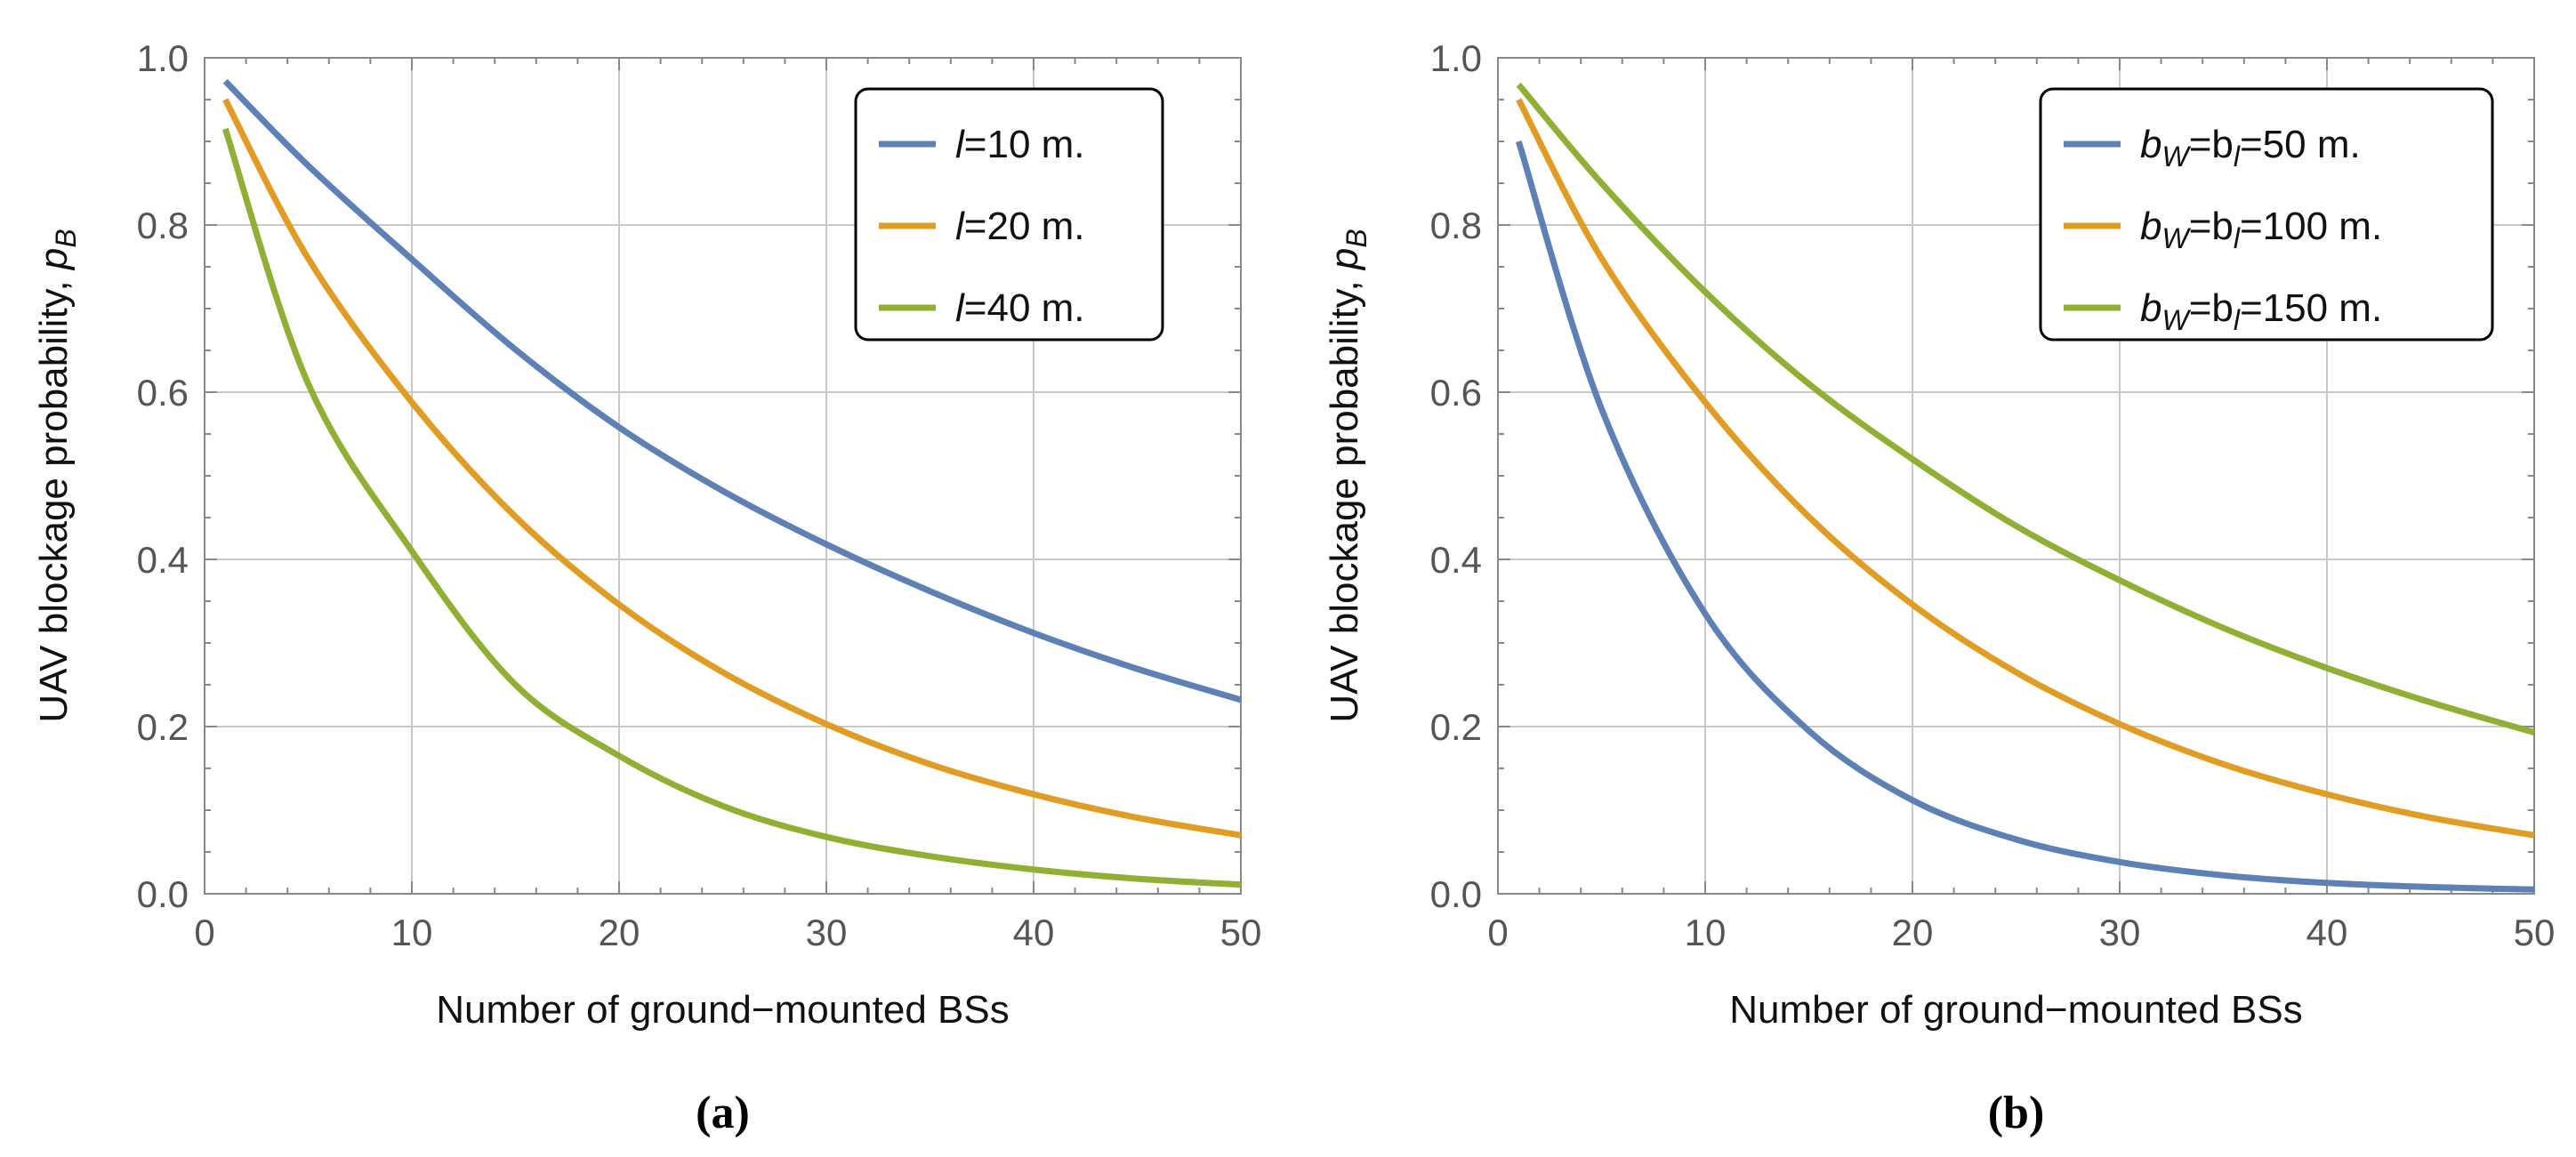 Image resolution: width=2576 pixels, height=1157 pixels. What do you see at coordinates (2311, 226) in the screenshot?
I see `legend-suffix: =100 m.` at bounding box center [2311, 226].